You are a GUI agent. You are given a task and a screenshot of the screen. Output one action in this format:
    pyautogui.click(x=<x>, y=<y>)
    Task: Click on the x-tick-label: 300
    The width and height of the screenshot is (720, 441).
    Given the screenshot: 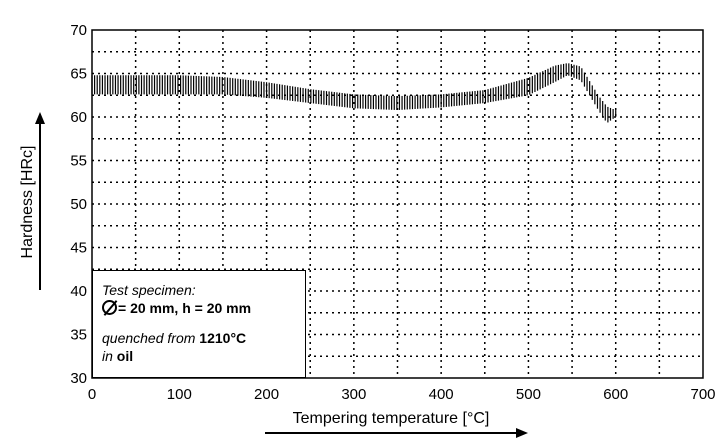 What is the action you would take?
    pyautogui.click(x=353, y=394)
    